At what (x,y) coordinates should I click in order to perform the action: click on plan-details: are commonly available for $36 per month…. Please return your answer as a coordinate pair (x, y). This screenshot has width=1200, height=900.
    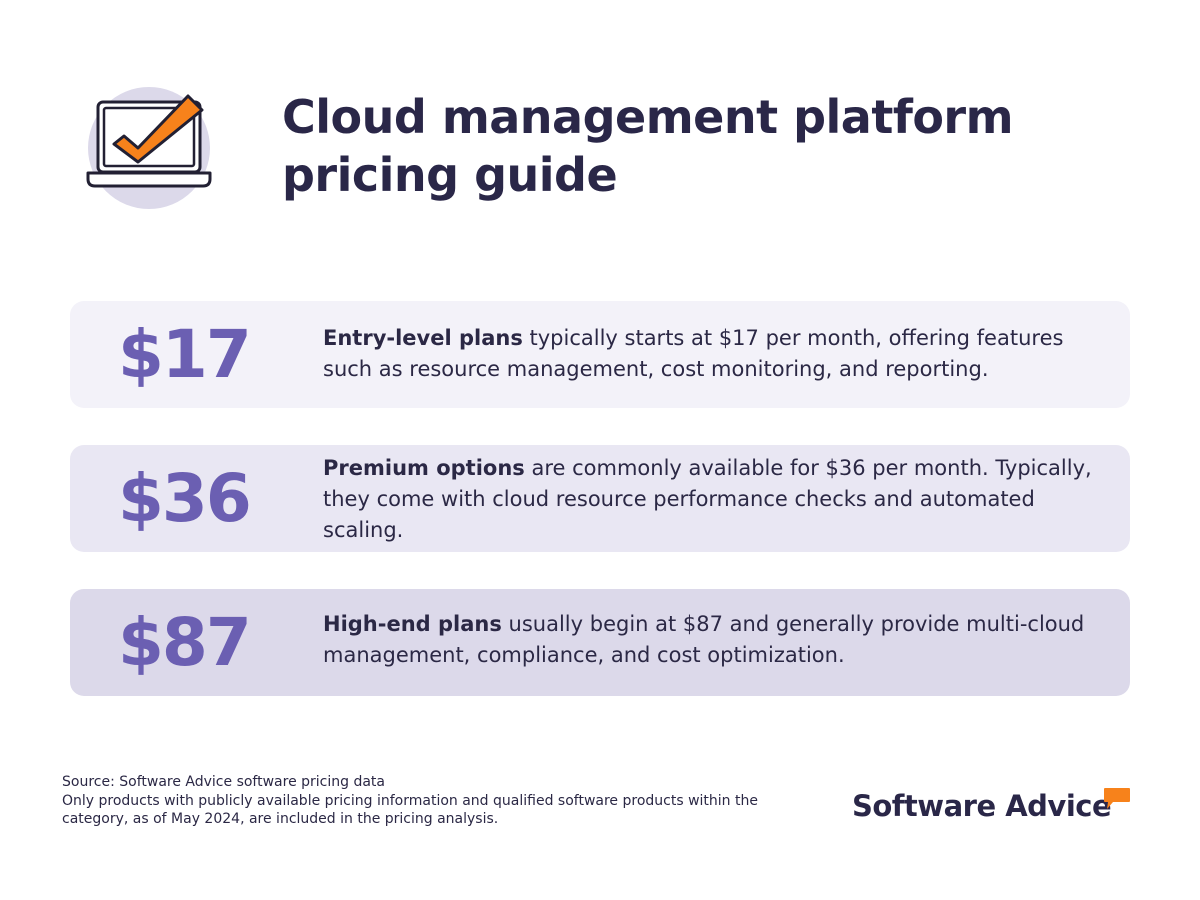
    Looking at the image, I should click on (707, 499).